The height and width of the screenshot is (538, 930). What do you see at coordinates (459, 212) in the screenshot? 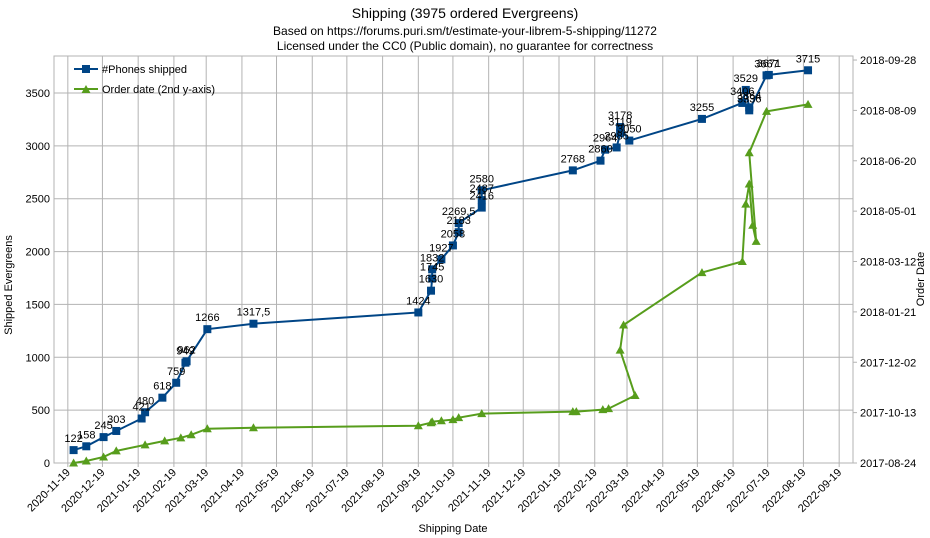
I see `data-label: 2269,5` at bounding box center [459, 212].